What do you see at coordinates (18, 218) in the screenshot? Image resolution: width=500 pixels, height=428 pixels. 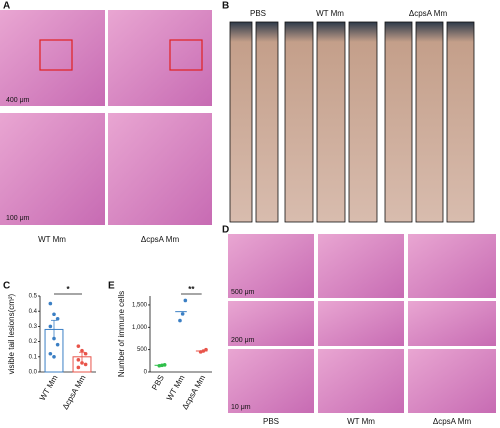 I see `scale-bar: 100 μm` at bounding box center [18, 218].